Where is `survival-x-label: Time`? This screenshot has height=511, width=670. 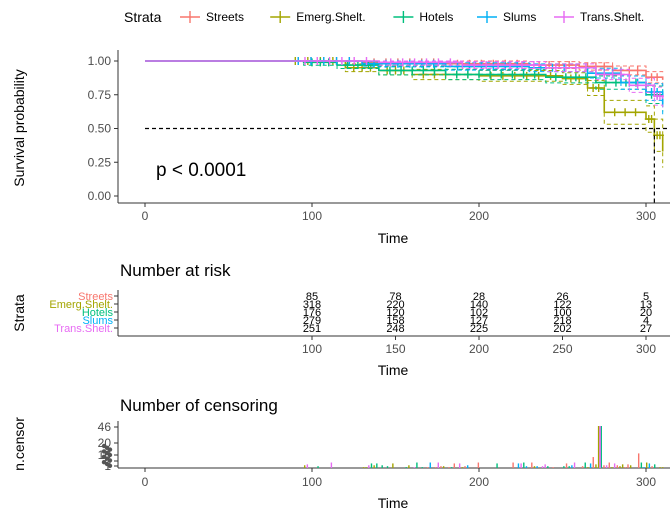
survival-x-label: Time is located at coordinates (393, 238).